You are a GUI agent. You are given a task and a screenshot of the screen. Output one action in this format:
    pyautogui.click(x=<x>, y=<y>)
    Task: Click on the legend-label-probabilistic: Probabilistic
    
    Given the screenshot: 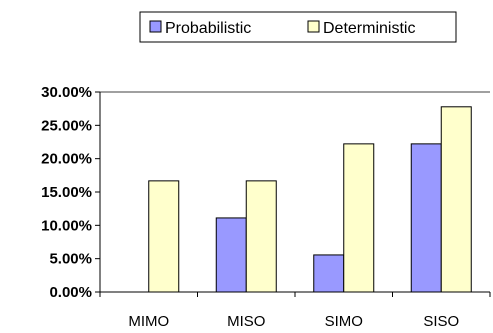 What is the action you would take?
    pyautogui.click(x=208, y=28)
    